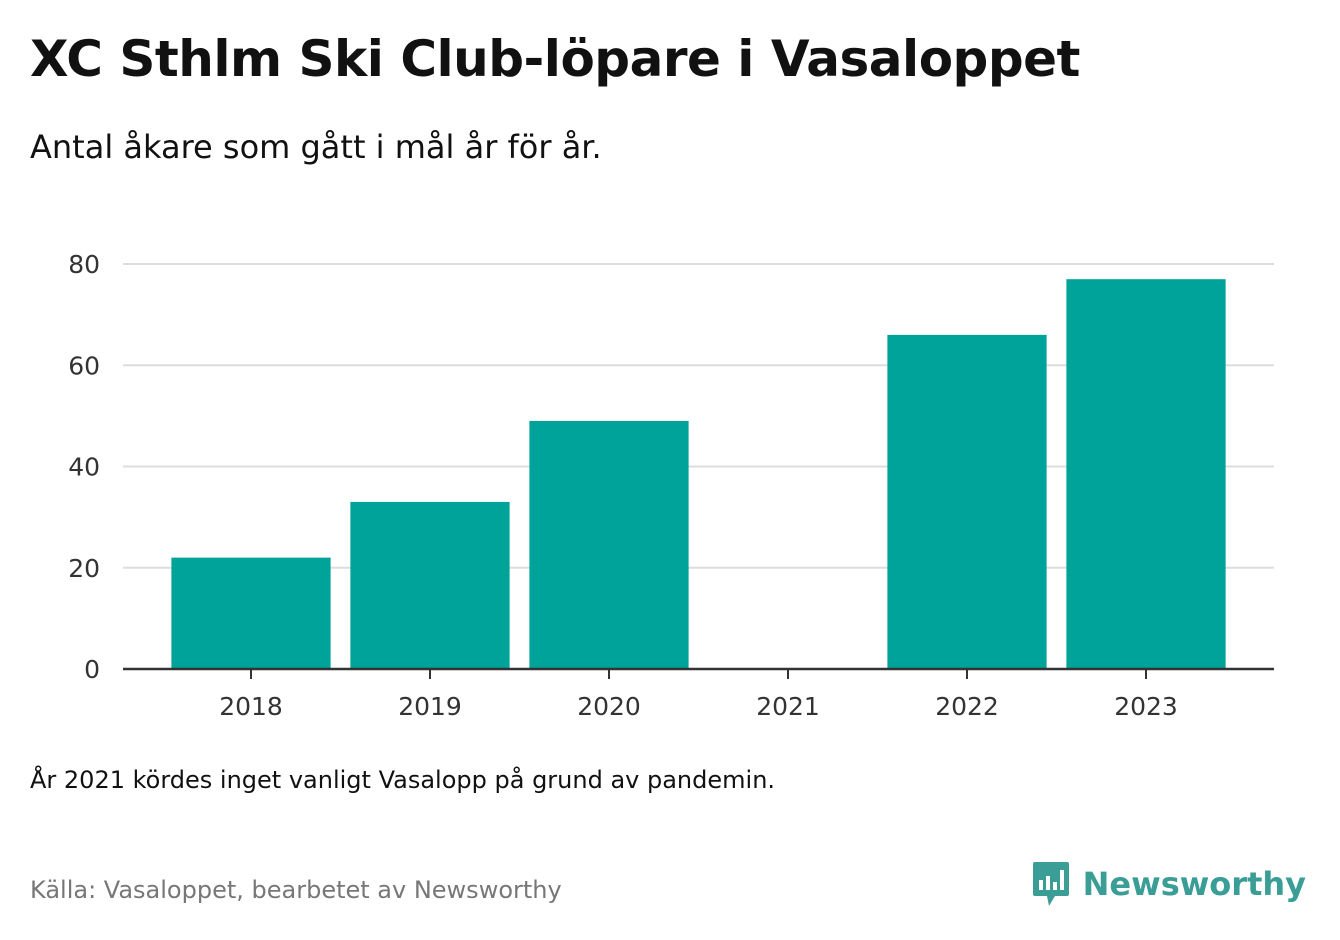  I want to click on y-axis-ticks: 0 20 40 60 80, so click(84, 467).